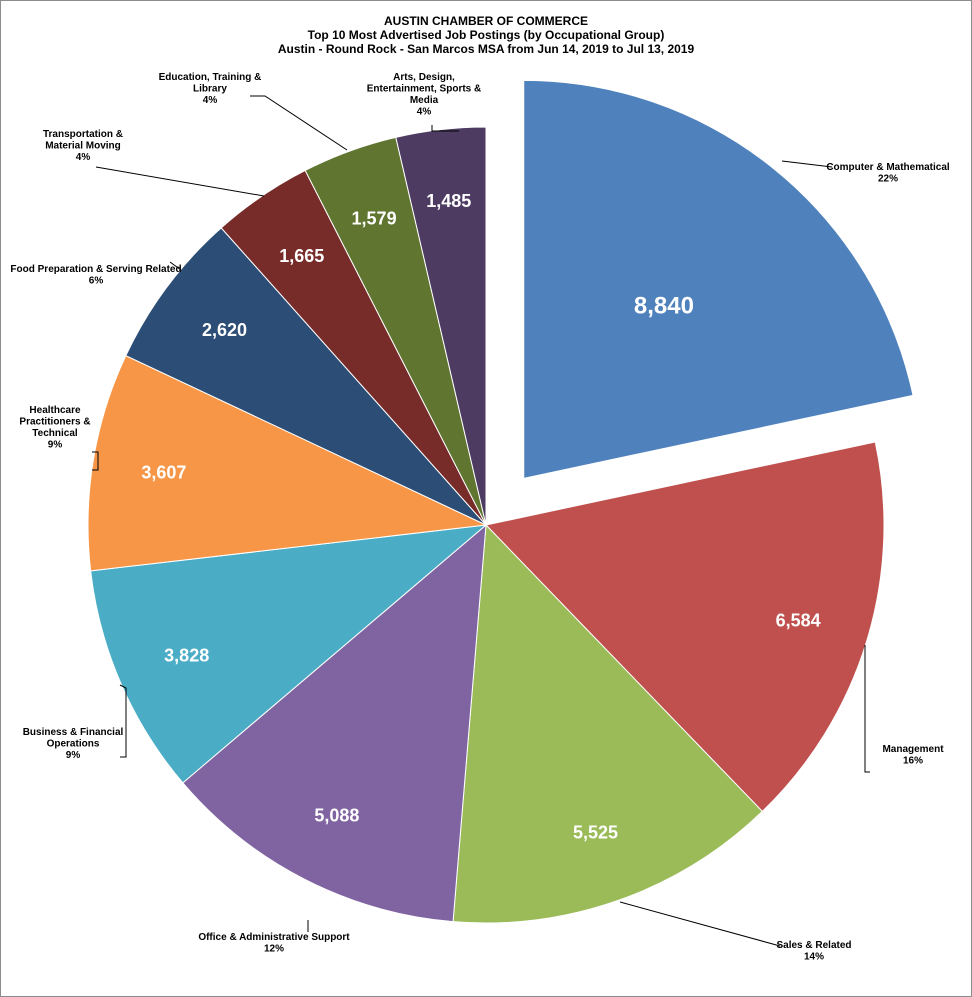  What do you see at coordinates (807, 164) in the screenshot?
I see `leader-line-computer-and-mathematical` at bounding box center [807, 164].